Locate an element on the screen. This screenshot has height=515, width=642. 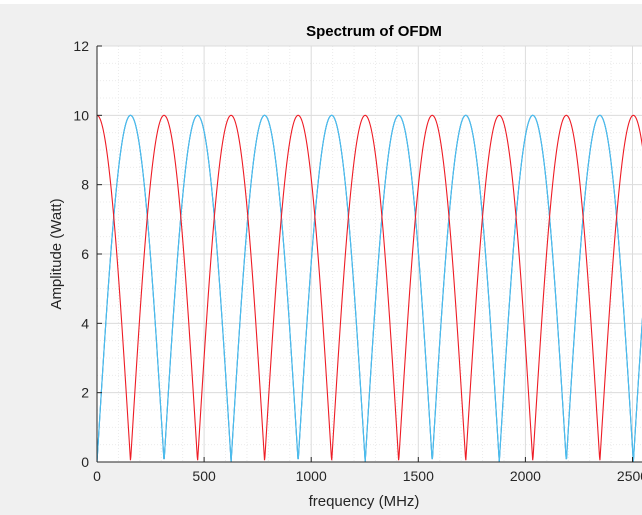
y-tick-label: 8 is located at coordinates (85, 185).